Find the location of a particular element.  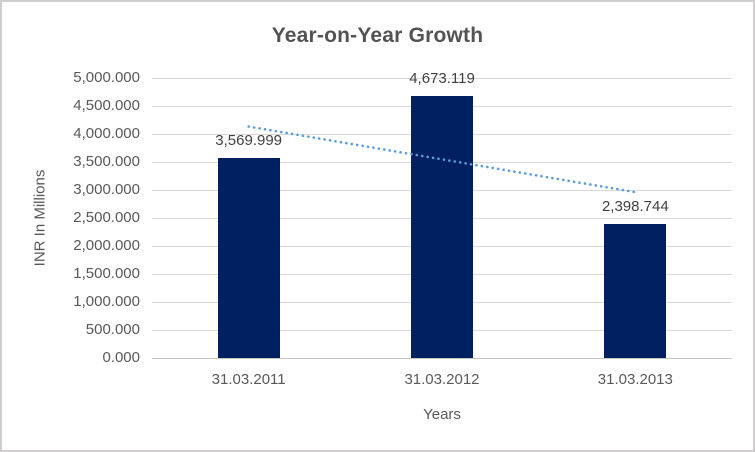

data-label: 4,673.119 is located at coordinates (442, 79).